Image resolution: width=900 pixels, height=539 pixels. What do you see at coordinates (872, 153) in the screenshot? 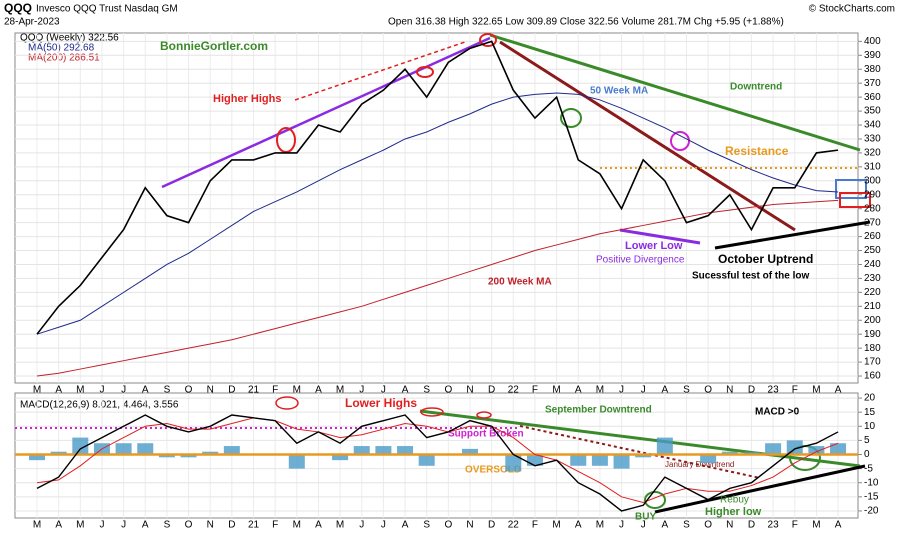
I see `y-tick-label: 320` at bounding box center [872, 153].